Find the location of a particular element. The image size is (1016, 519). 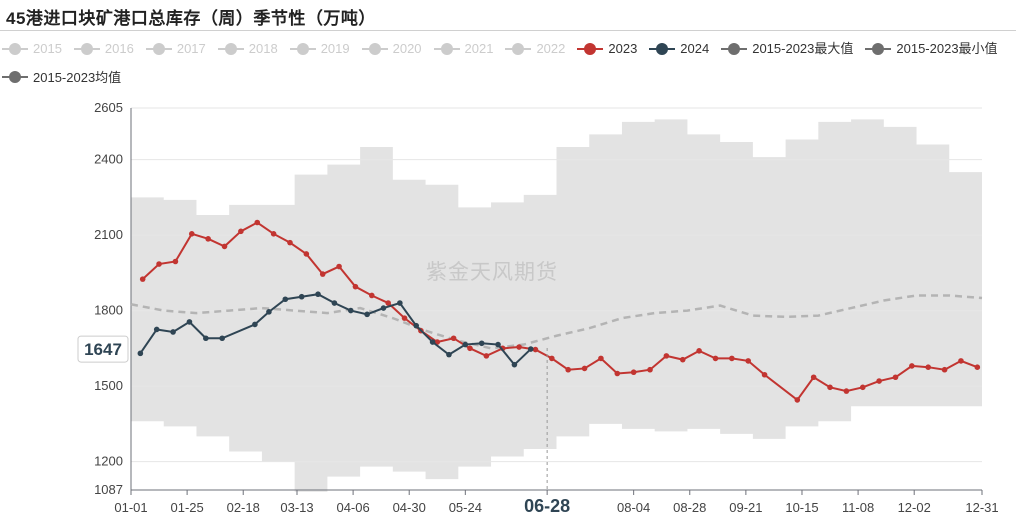

legend-item-2018: 2018 is located at coordinates (247, 48).